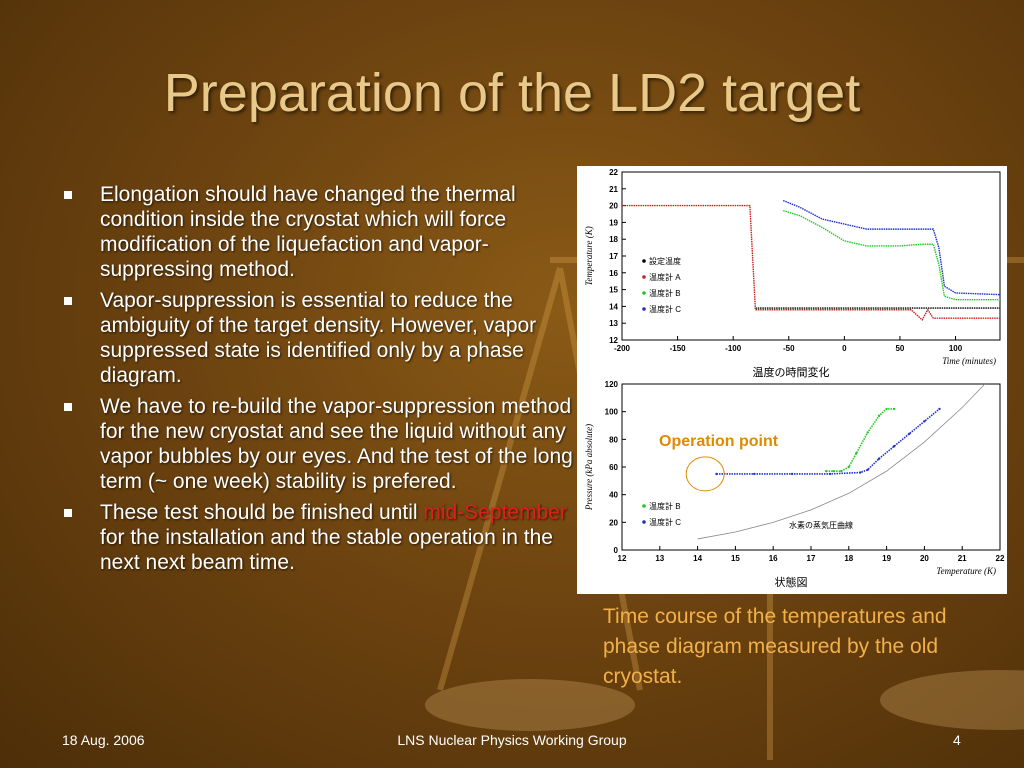  Describe the element at coordinates (613, 306) in the screenshot. I see `y-tick-label: 14` at that location.